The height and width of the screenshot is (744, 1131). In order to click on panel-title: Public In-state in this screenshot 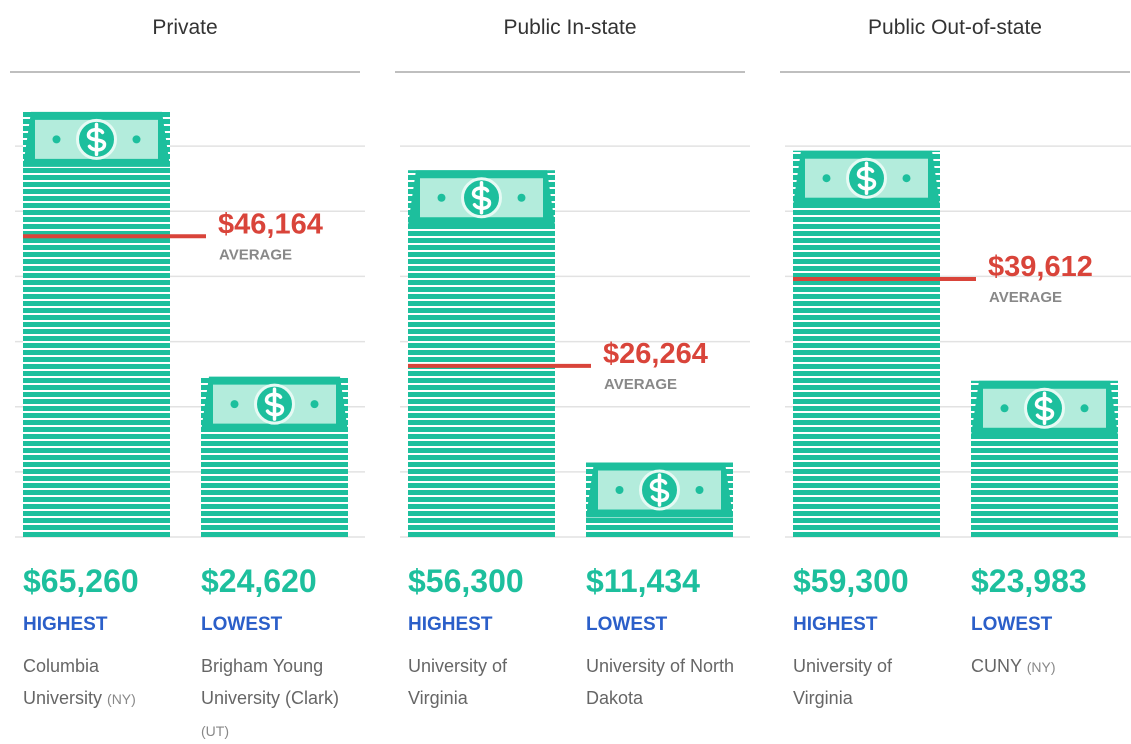, I will do `click(569, 27)`.